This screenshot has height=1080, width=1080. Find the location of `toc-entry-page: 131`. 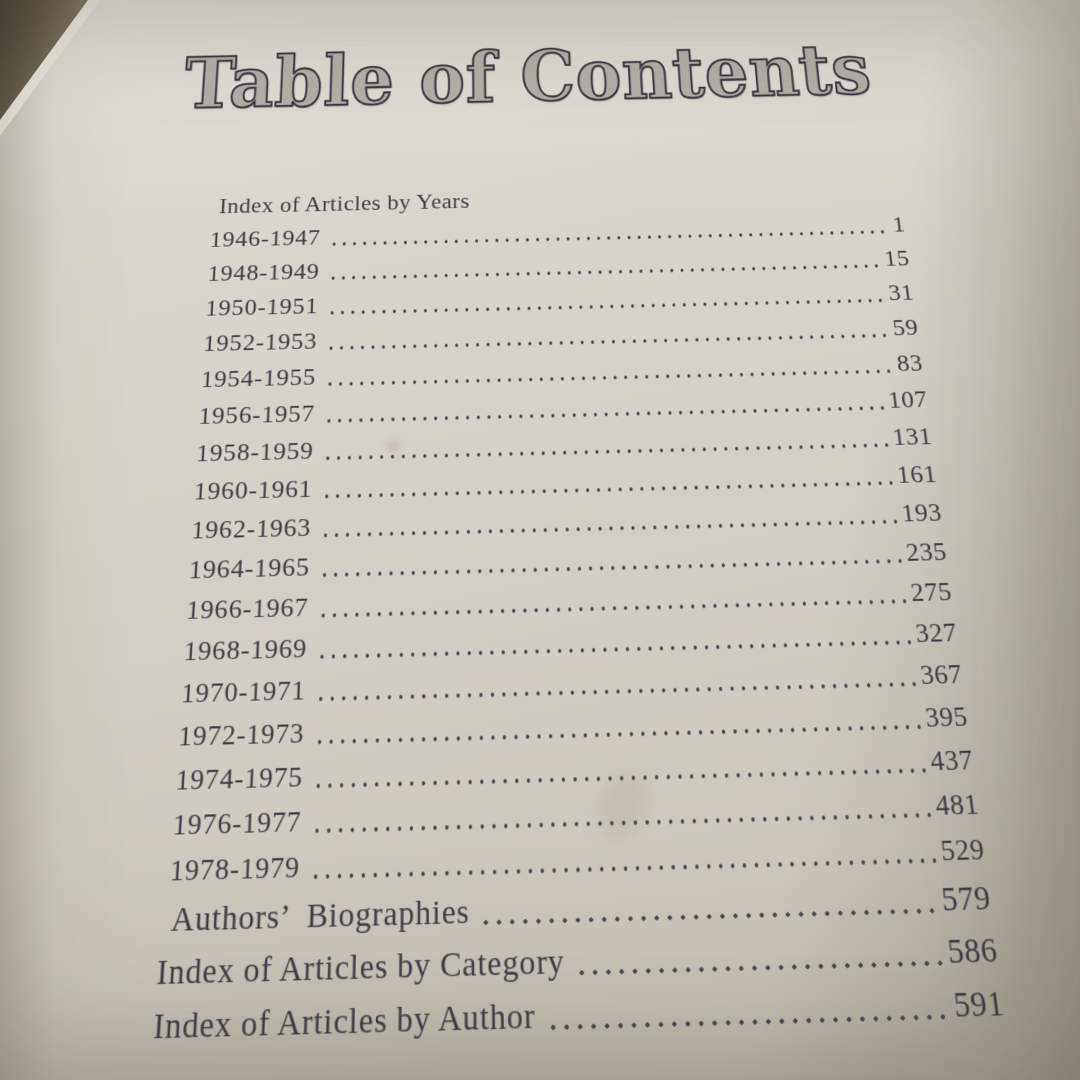

toc-entry-page: 131 is located at coordinates (912, 436).